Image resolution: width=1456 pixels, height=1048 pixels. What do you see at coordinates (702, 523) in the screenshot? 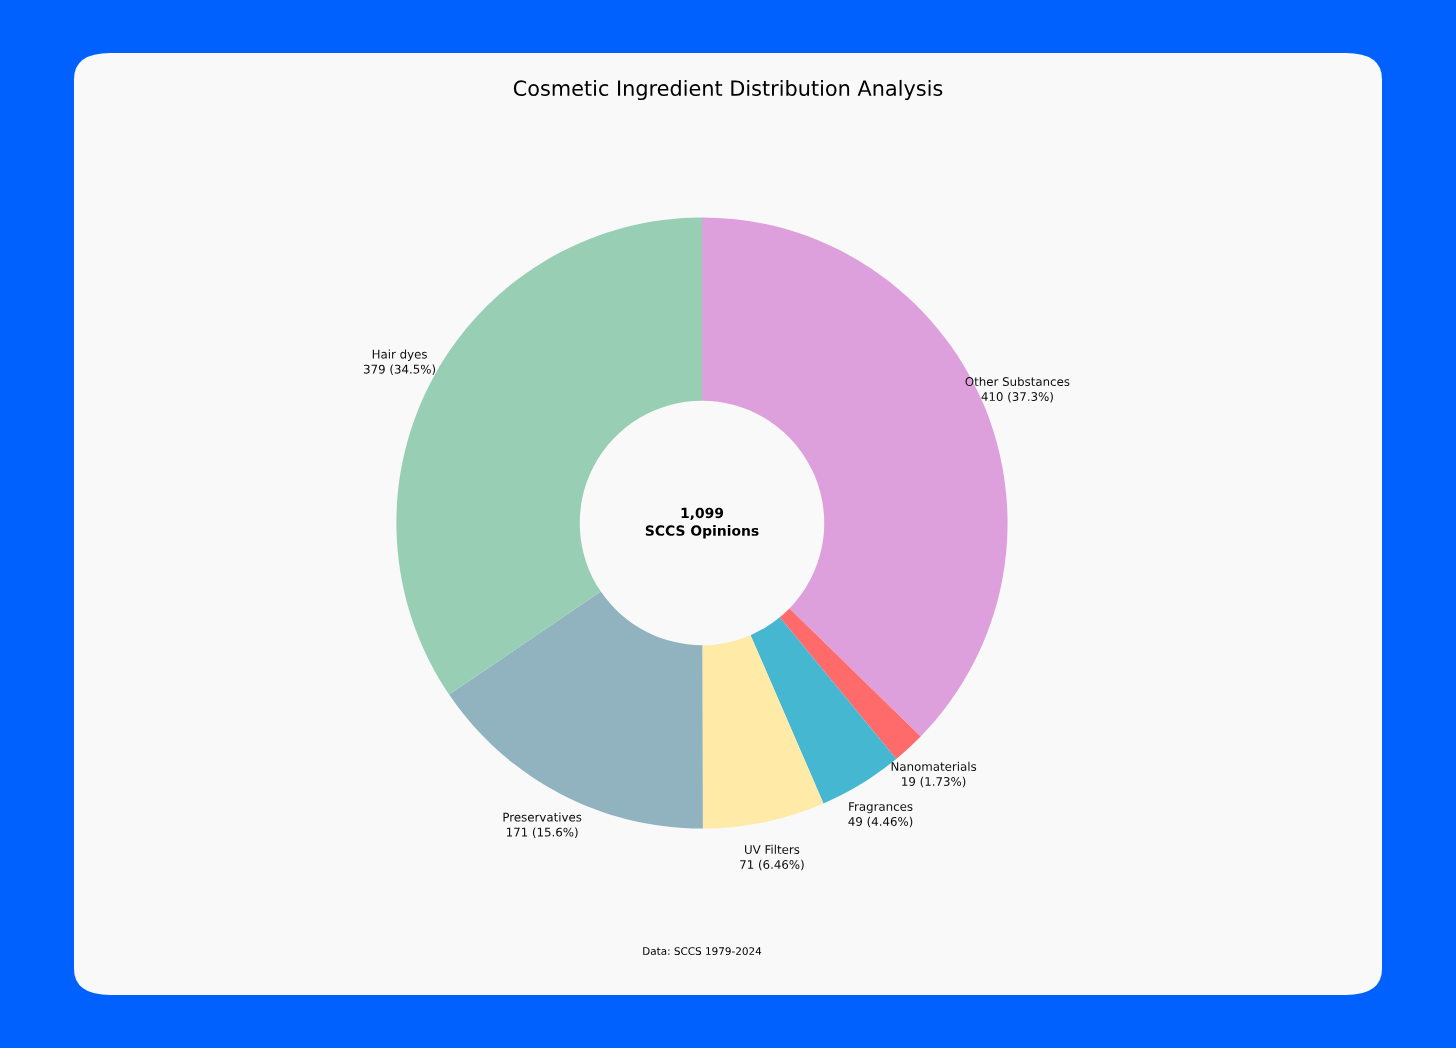
I see `text: 1,099 SCCS Opinions` at bounding box center [702, 523].